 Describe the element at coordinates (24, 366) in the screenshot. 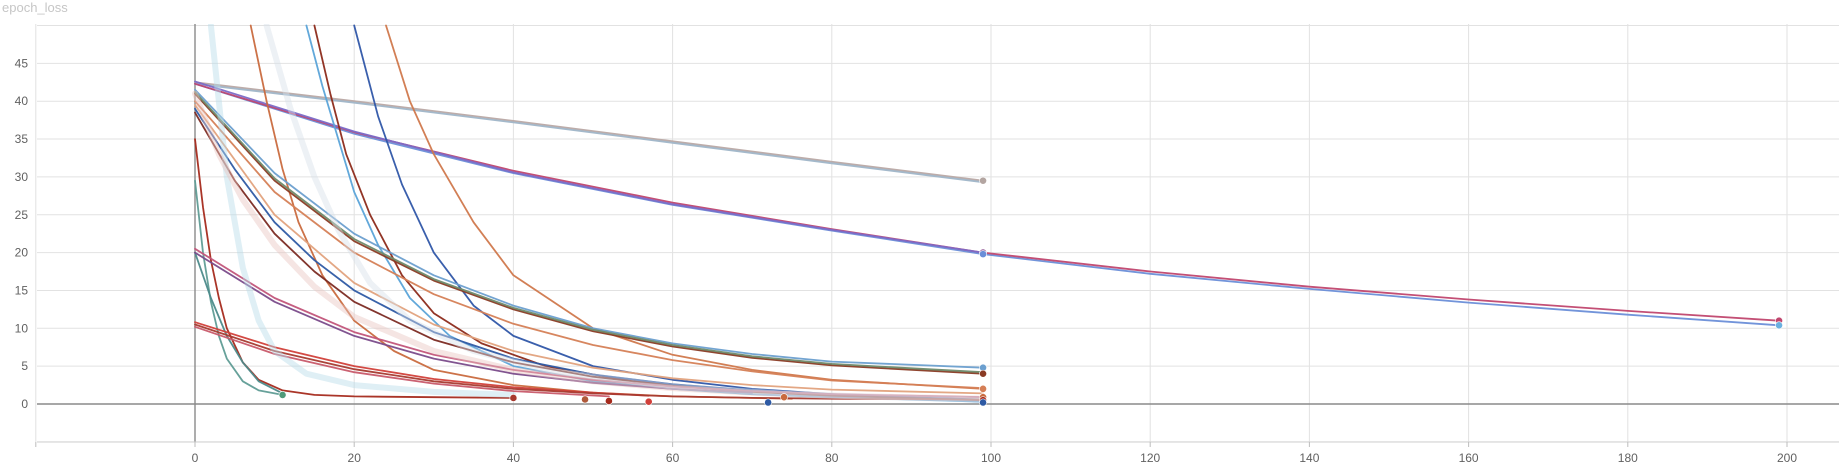

I see `y-tick-label: 5` at that location.